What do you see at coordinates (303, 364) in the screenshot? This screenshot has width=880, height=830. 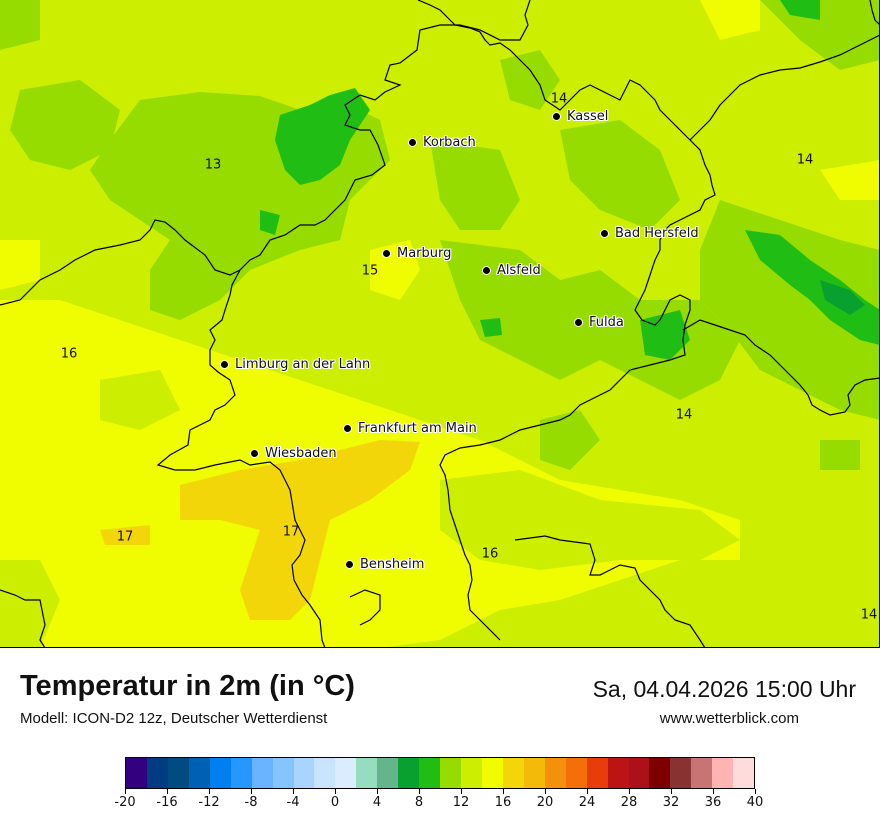 I see `city-label: Limburg an der Lahn` at bounding box center [303, 364].